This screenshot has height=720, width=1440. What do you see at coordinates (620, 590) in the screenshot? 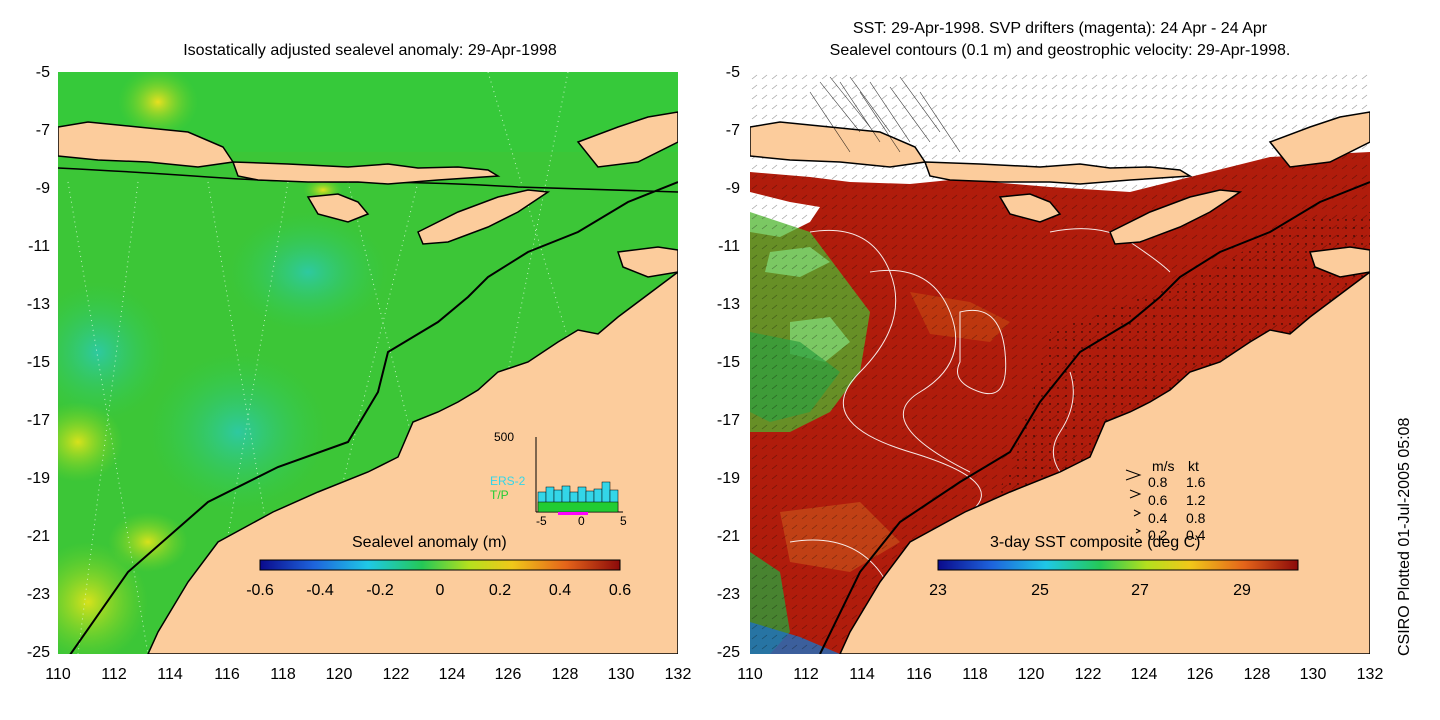
I see `colorbar-tick: 0.6` at bounding box center [620, 590].